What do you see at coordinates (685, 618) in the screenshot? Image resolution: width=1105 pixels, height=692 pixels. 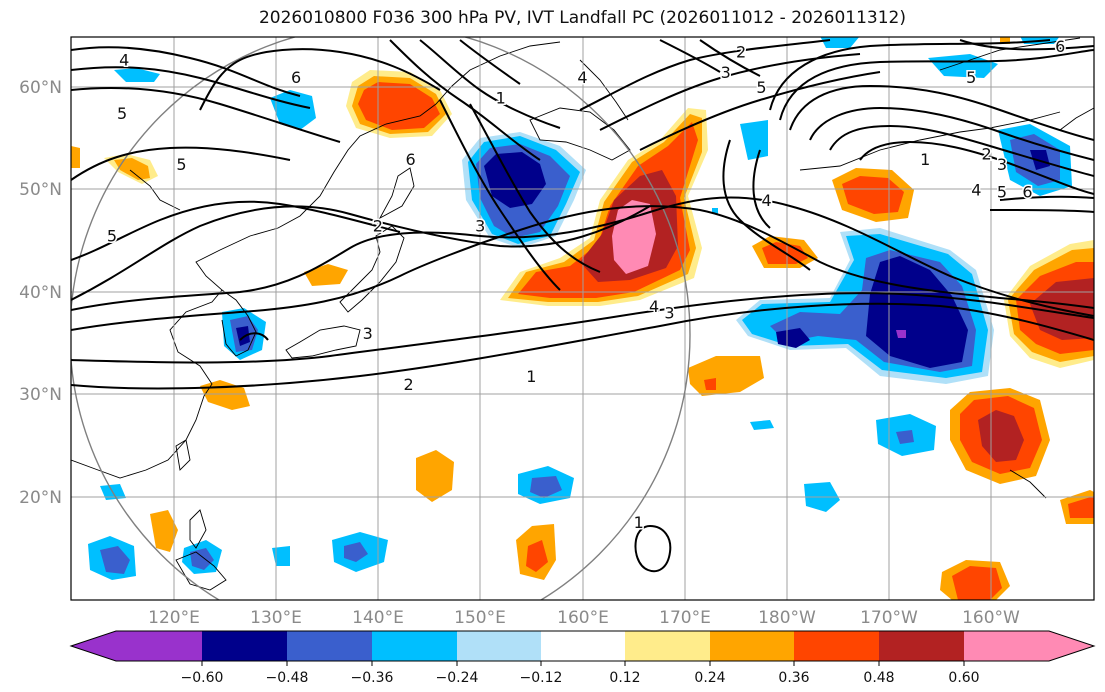 I see `lon-tick-label: 170°E` at bounding box center [685, 618].